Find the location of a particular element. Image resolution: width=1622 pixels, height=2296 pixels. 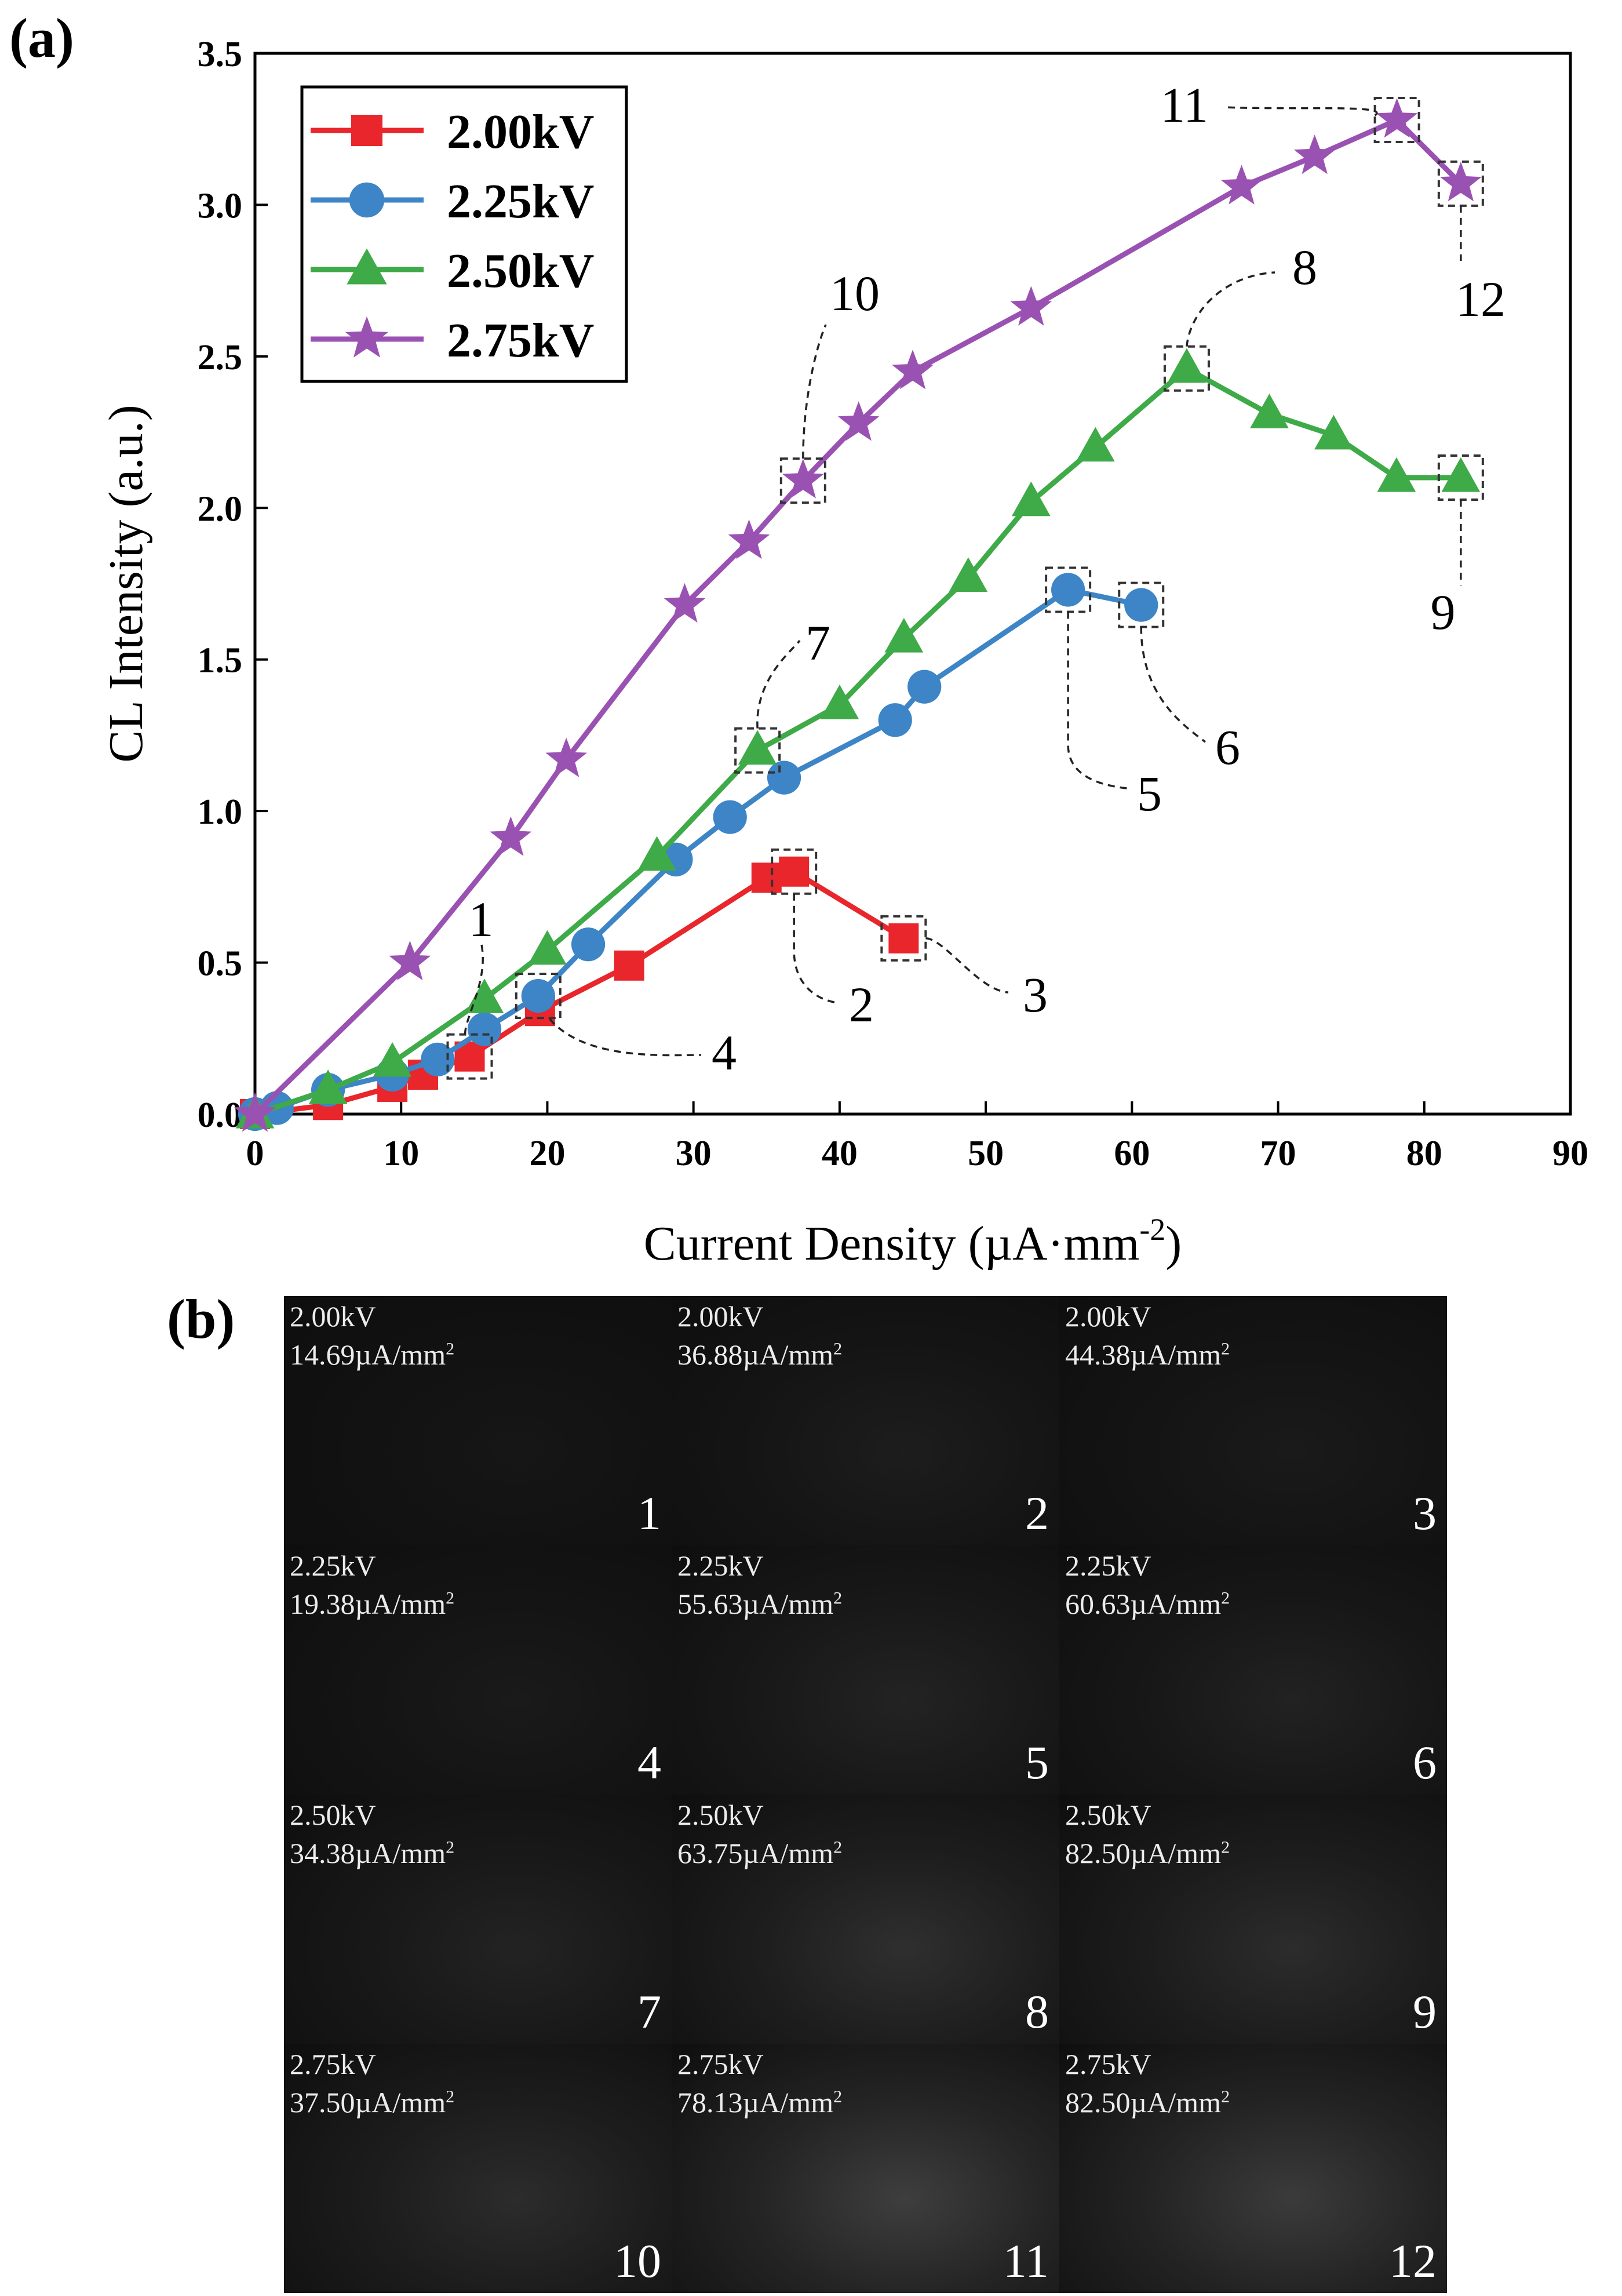

y-tick-label: 0.0 is located at coordinates (220, 1115).